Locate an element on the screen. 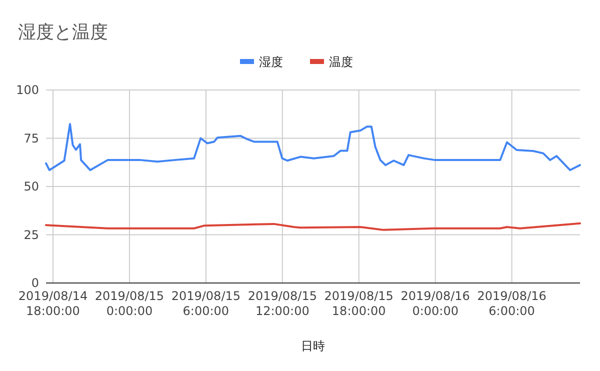 The image size is (600, 371). y-tick-label: 25 is located at coordinates (31, 235).